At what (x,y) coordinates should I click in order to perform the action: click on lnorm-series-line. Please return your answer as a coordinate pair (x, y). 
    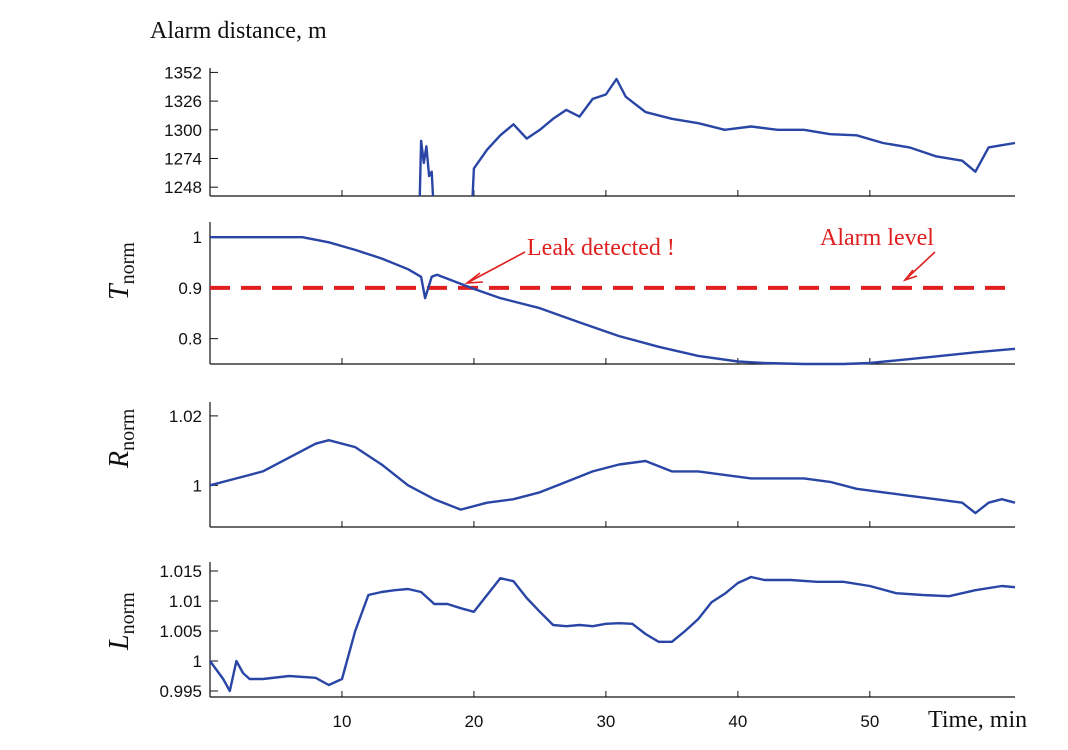
    Looking at the image, I should click on (612, 634).